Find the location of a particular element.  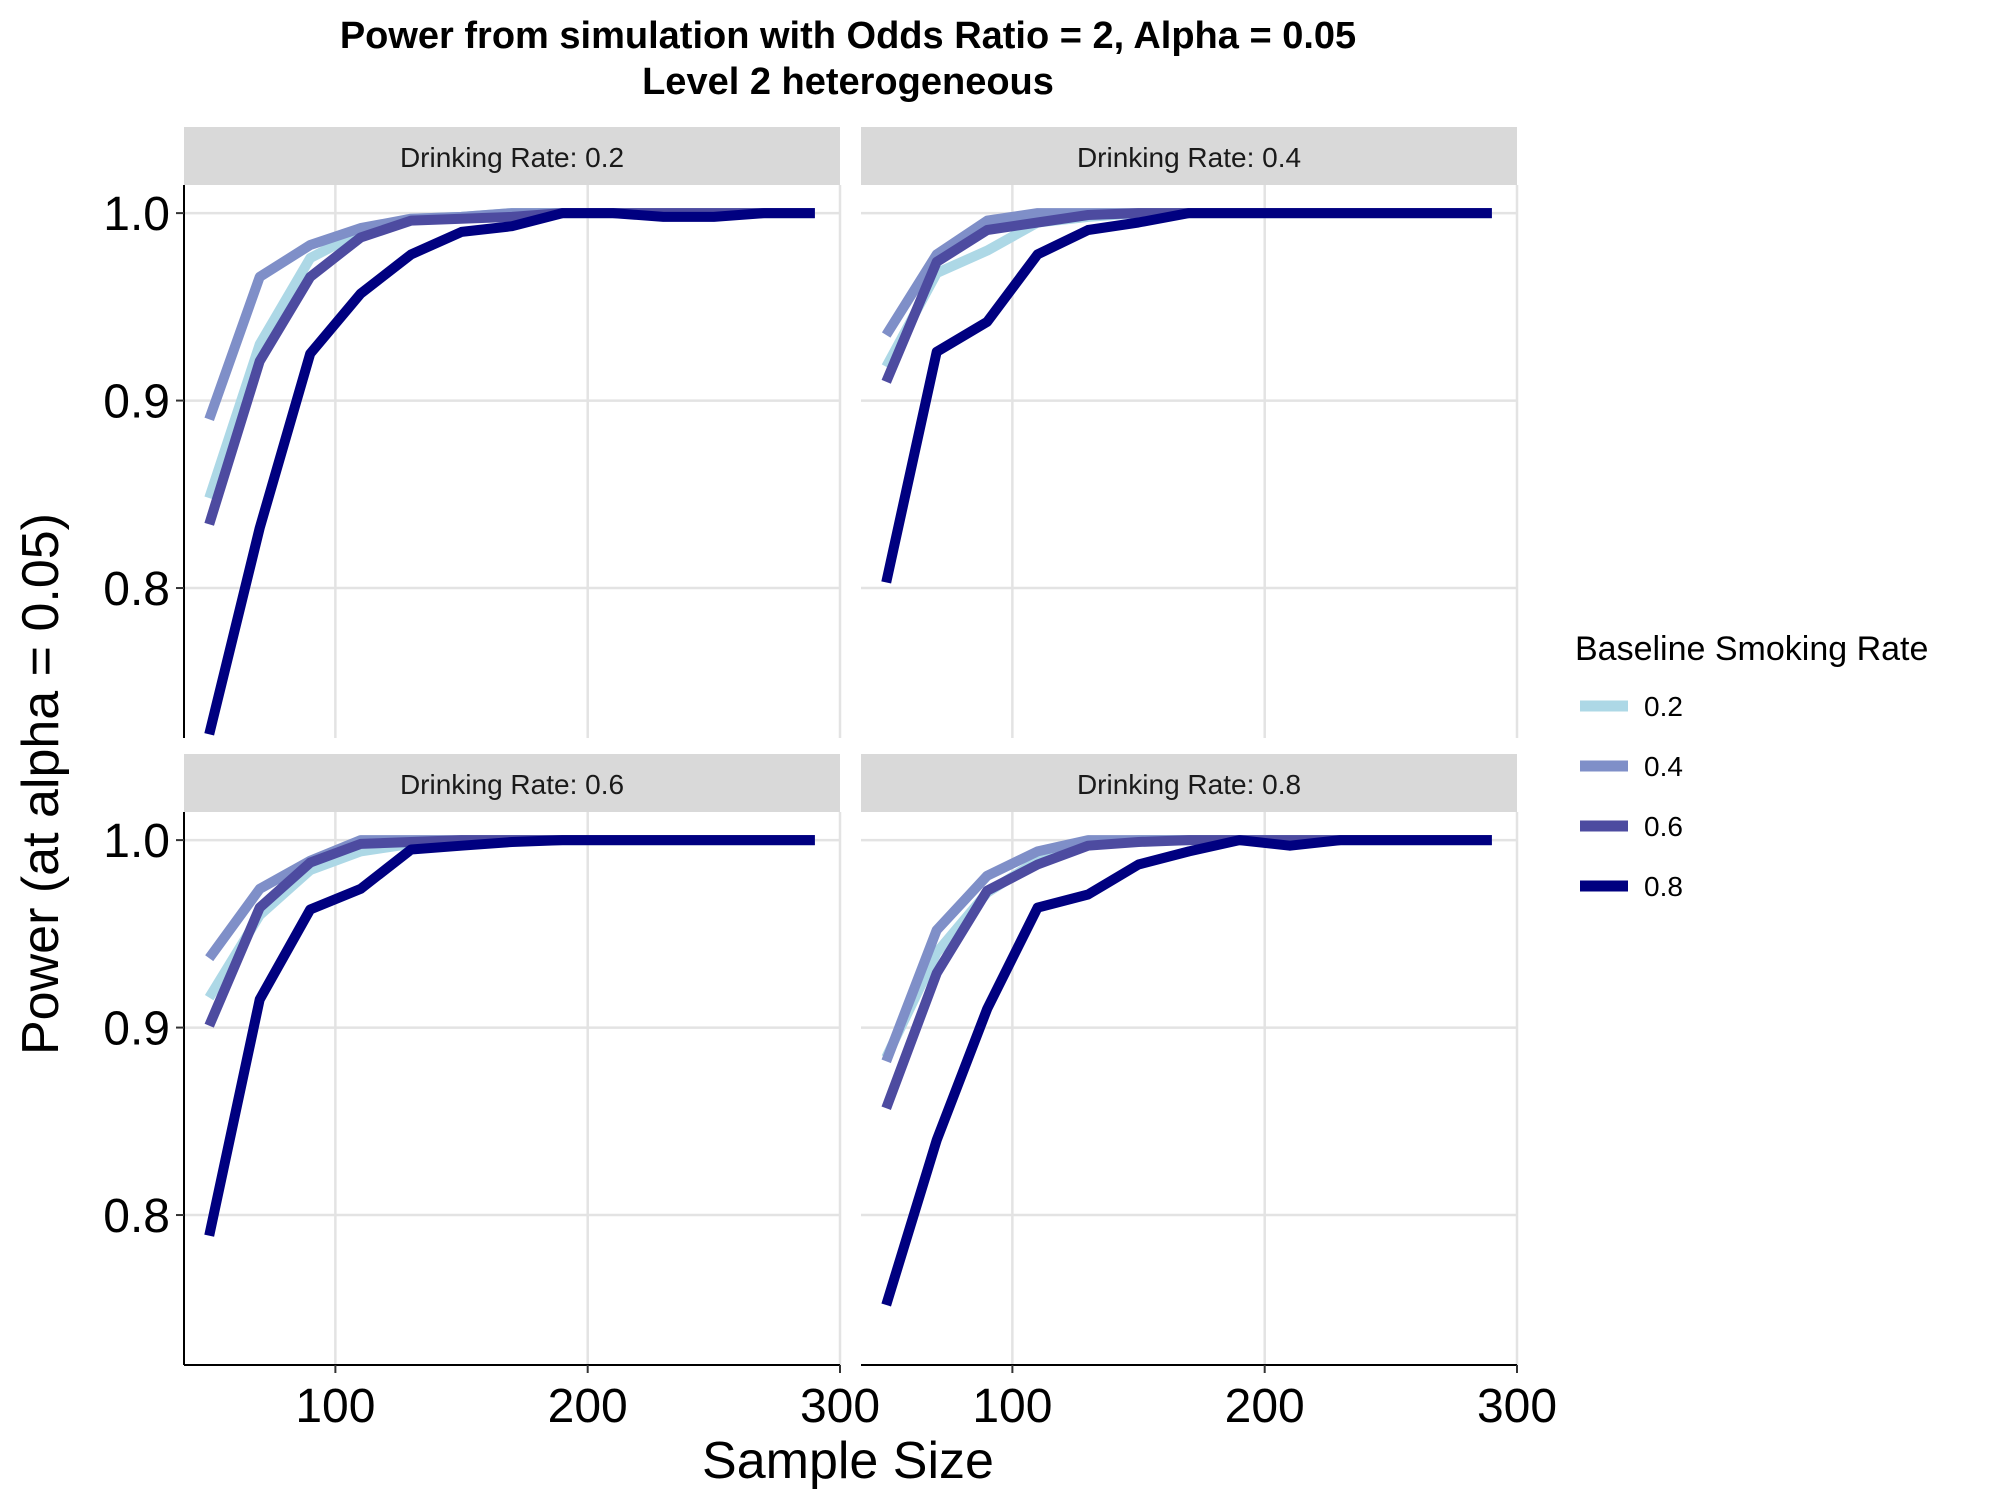

chart-subtitle: Level 2 heterogeneous is located at coordinates (848, 82).